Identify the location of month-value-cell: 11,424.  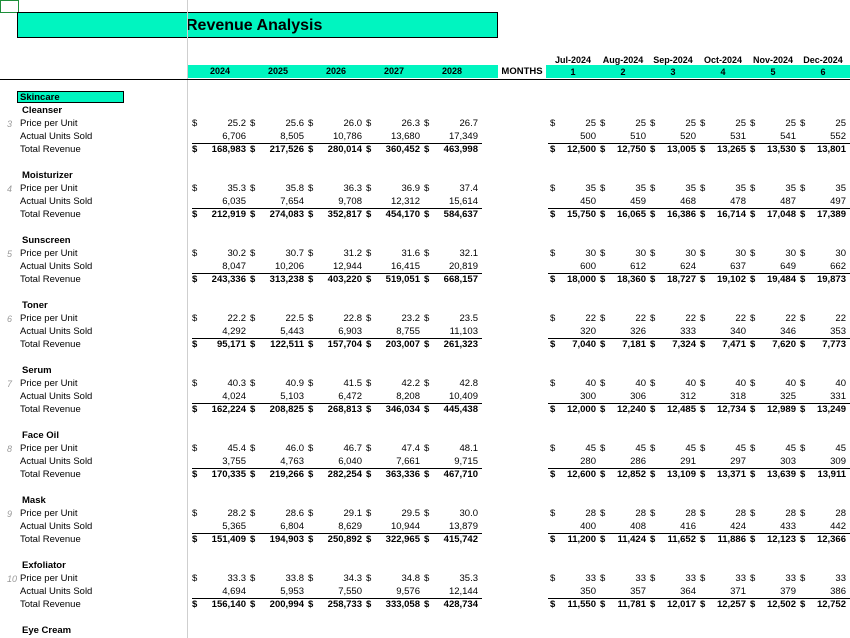
(631, 539).